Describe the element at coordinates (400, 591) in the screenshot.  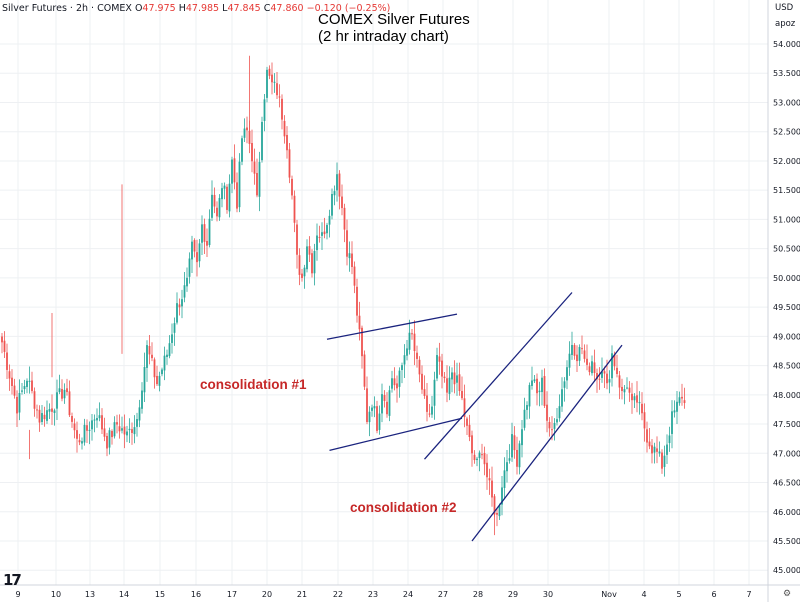
I see `time-axis: 9 10 13 14 15 16 17 20 21 22 23 24 27 28 29 30 Nov 4 5 6 7` at that location.